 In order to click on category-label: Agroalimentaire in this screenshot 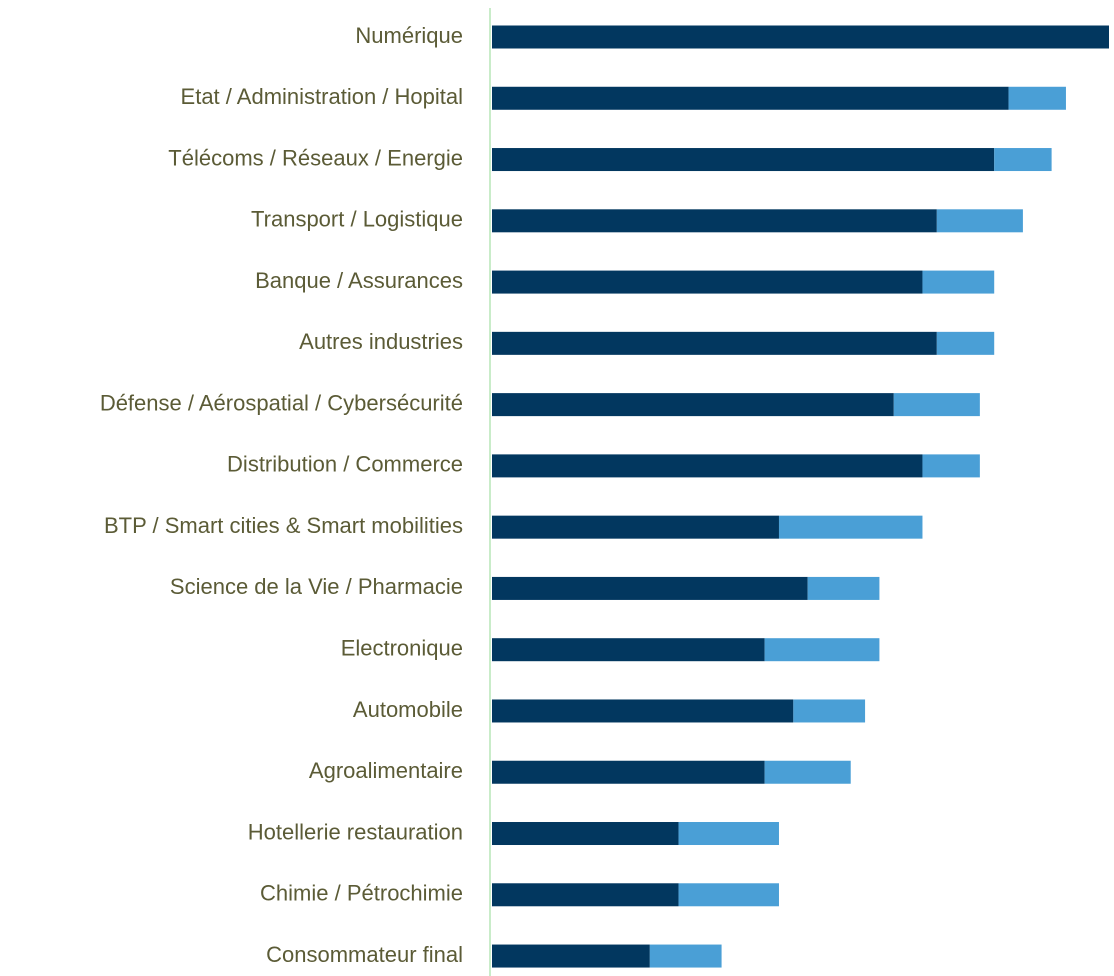, I will do `click(386, 770)`.